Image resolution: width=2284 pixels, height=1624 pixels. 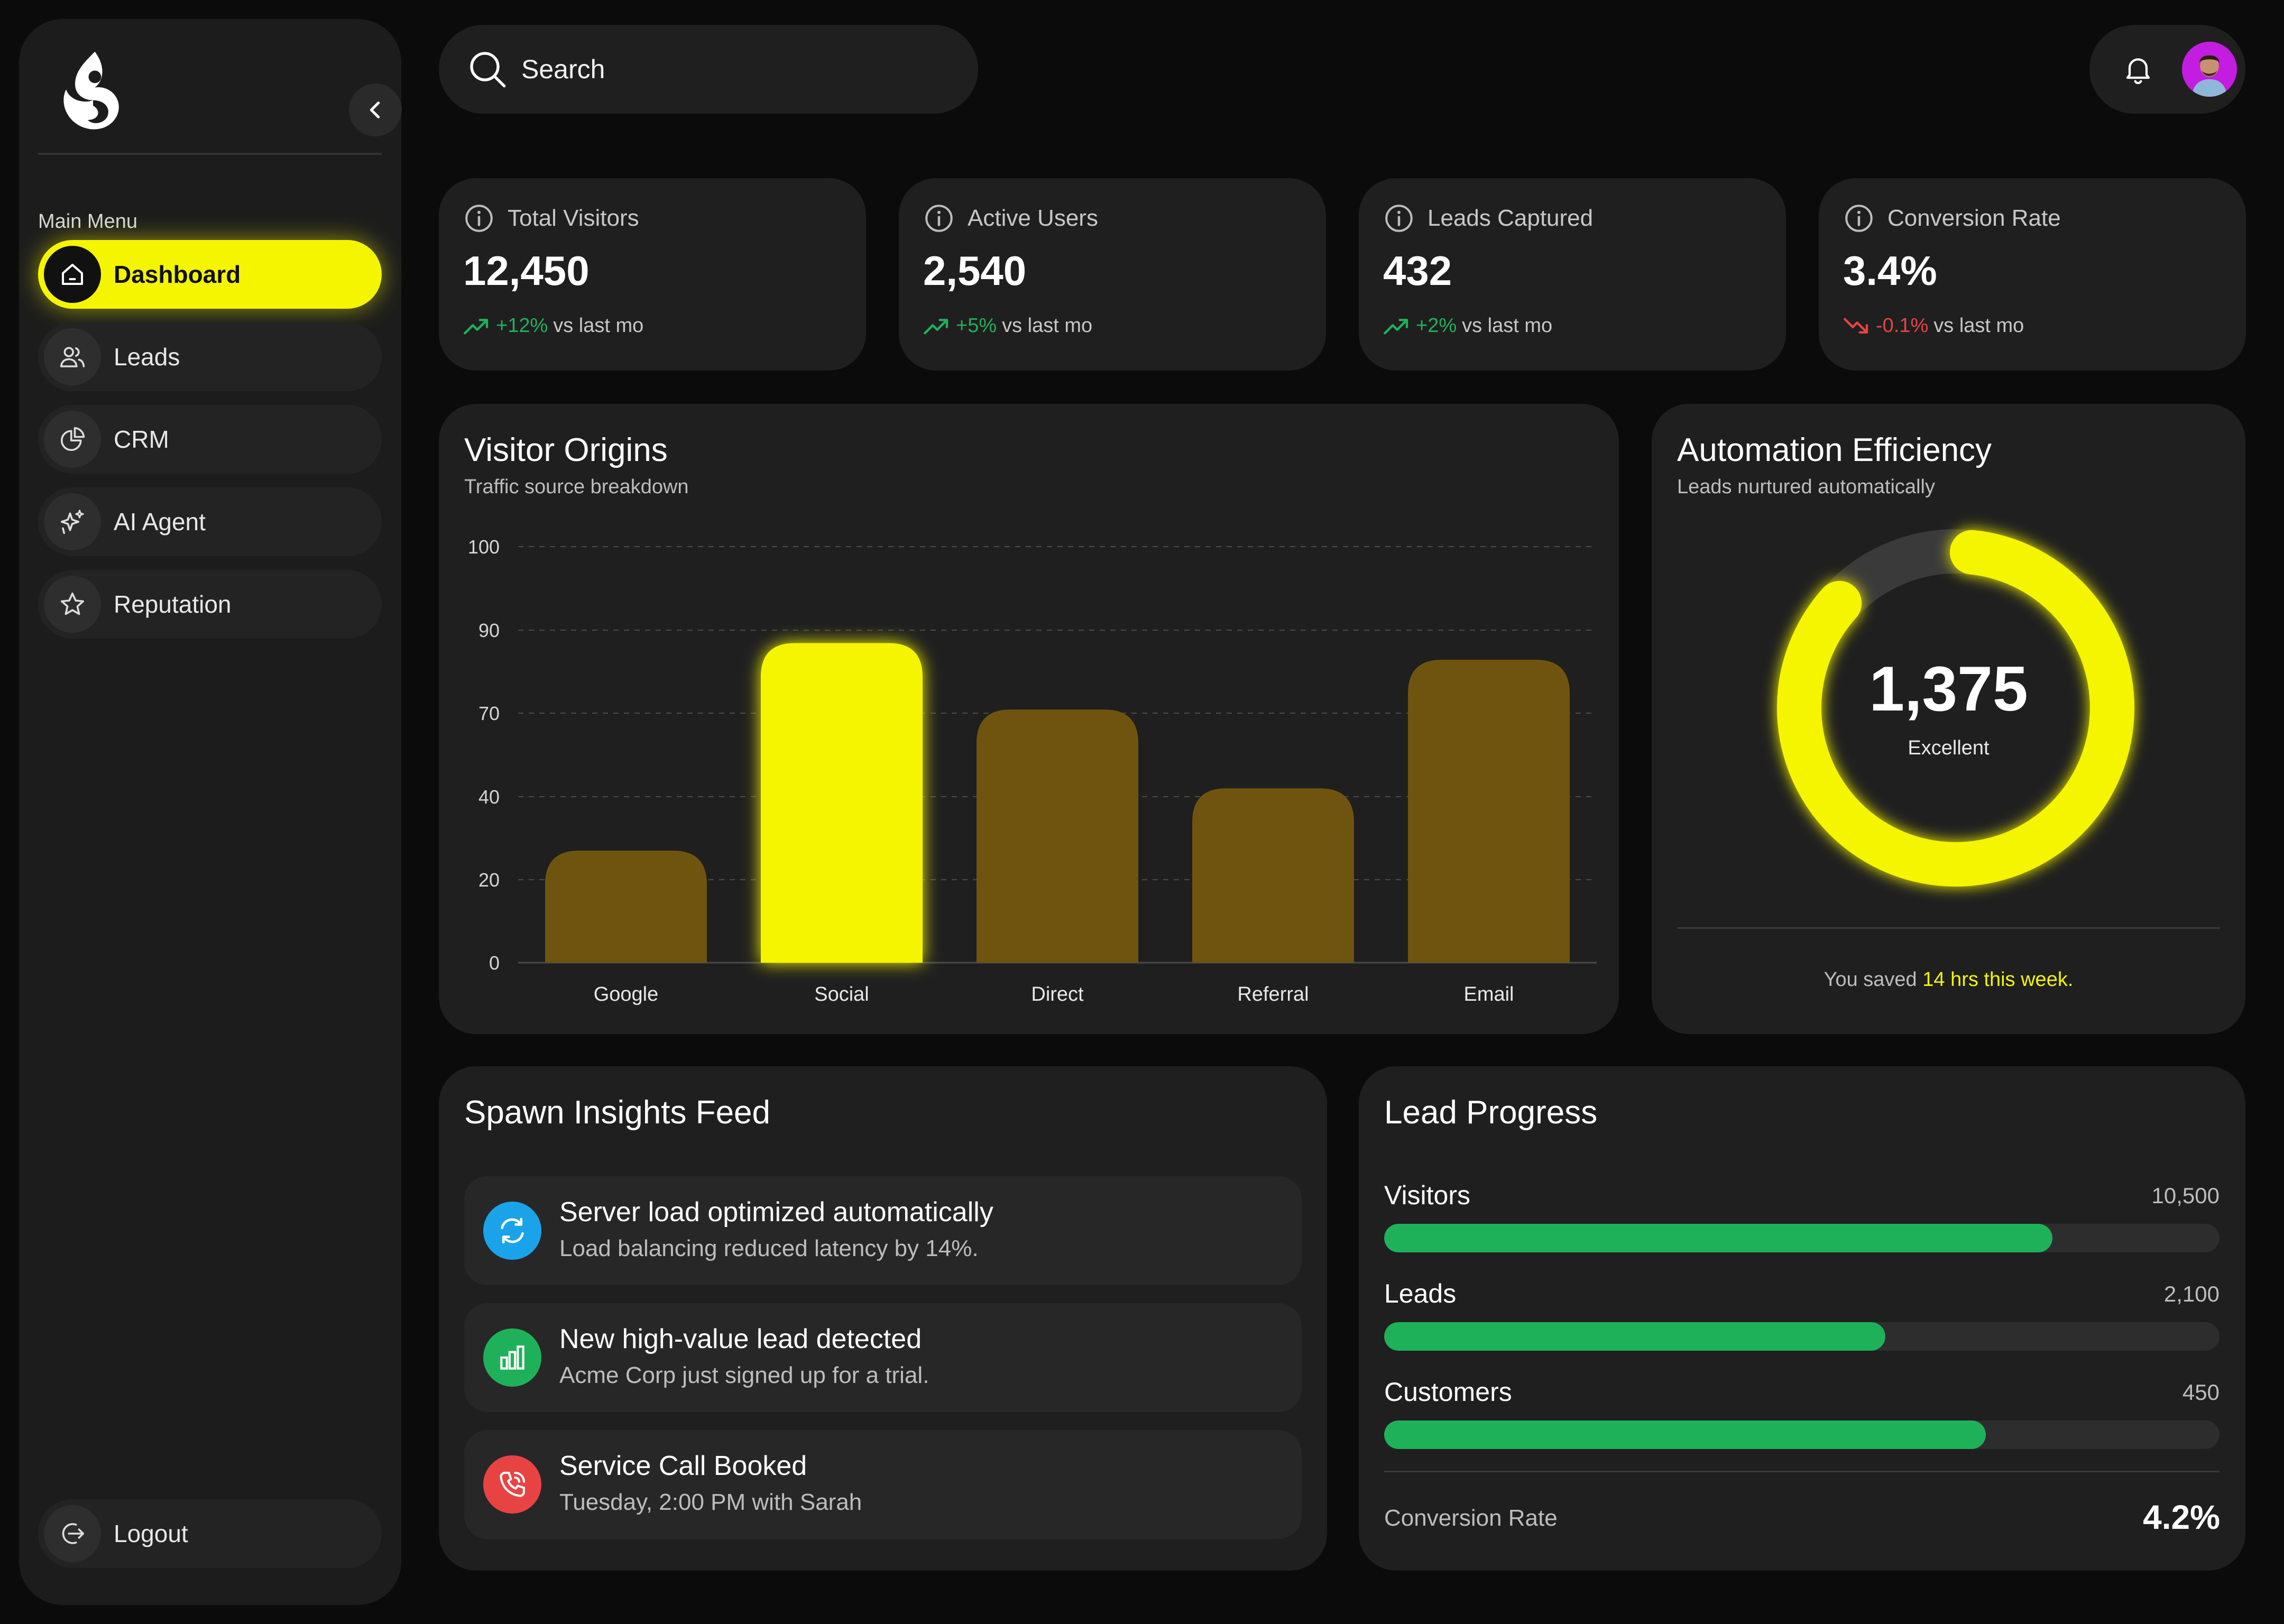 I want to click on logout-label: Logout, so click(x=151, y=1533).